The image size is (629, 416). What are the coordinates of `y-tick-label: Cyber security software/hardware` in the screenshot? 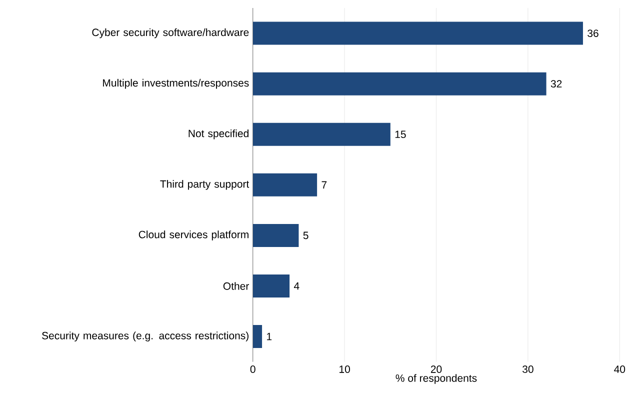 It's located at (170, 33).